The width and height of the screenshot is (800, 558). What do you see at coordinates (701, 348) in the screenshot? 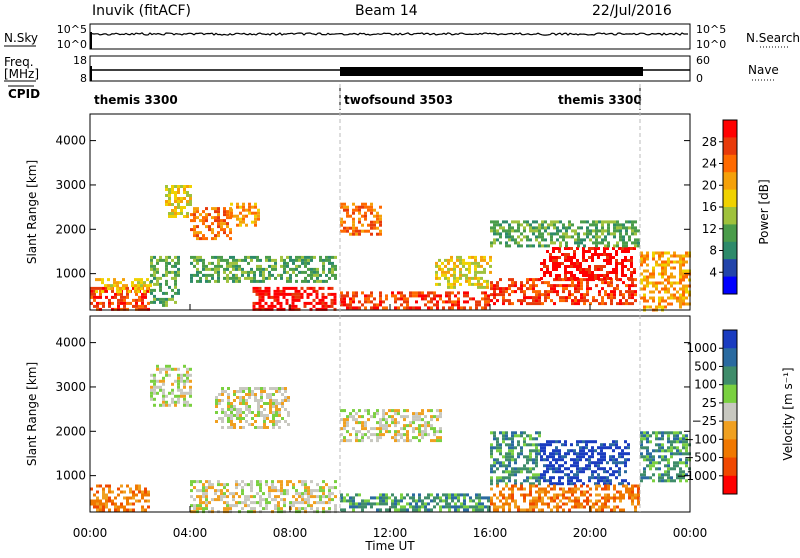
I see `velocity-colorbar-label: 1000` at bounding box center [701, 348].